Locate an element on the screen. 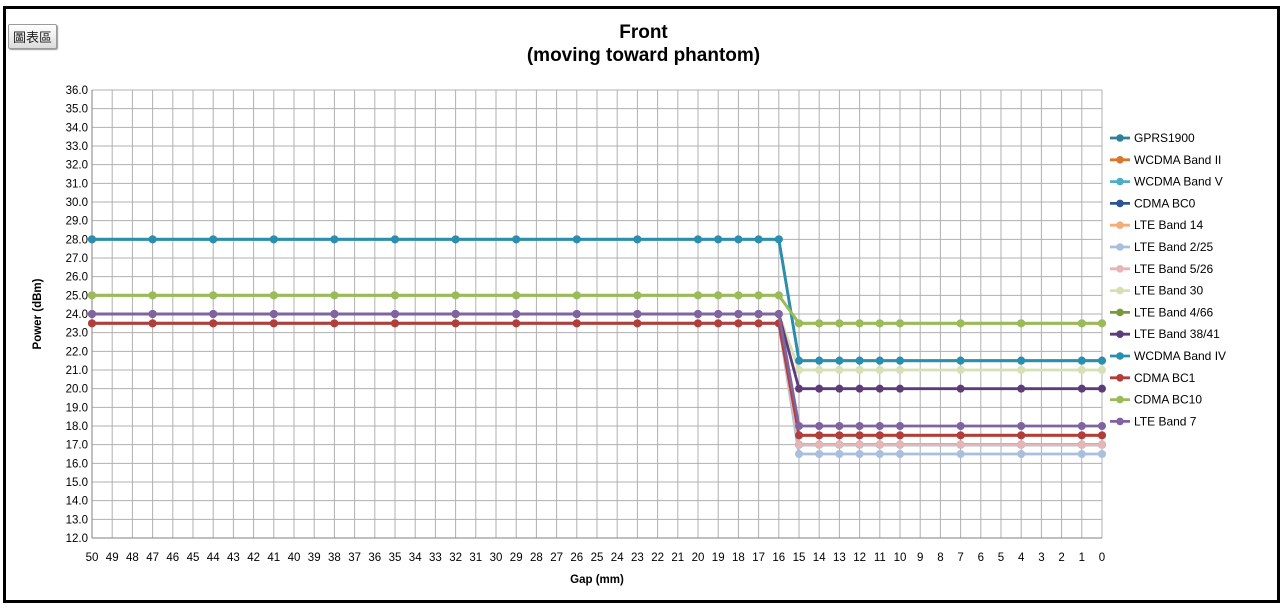 This screenshot has height=610, width=1287. x-tick-label: 41 is located at coordinates (273, 558).